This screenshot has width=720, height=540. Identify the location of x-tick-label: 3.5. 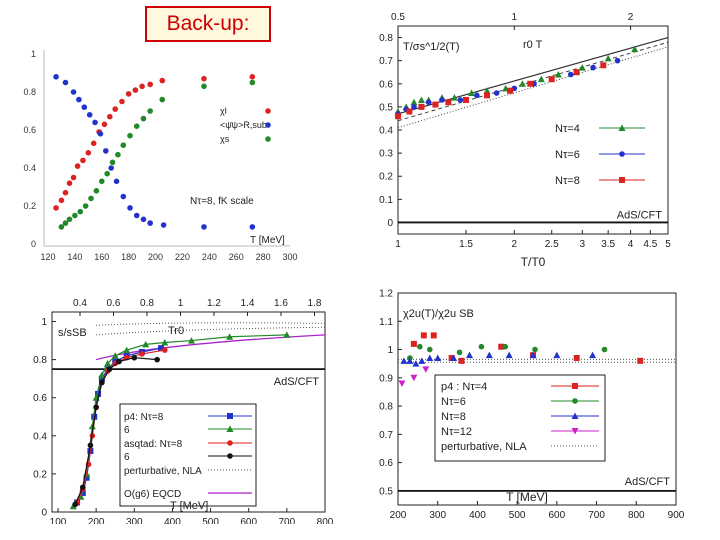
(608, 244).